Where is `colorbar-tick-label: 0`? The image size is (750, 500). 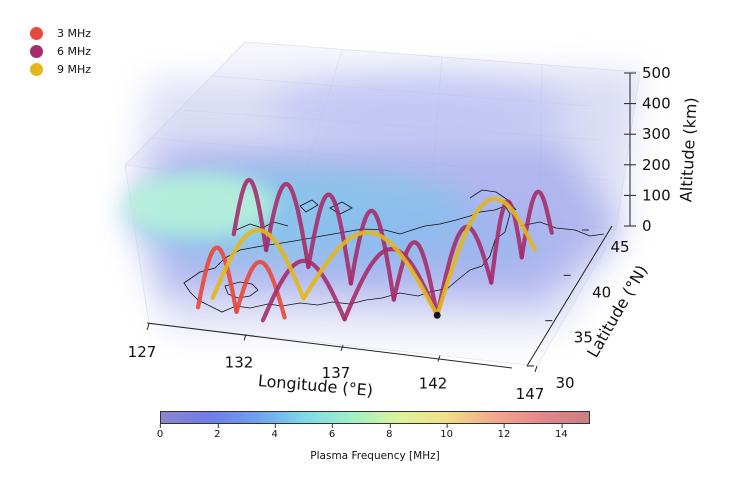
colorbar-tick-label: 0 is located at coordinates (160, 434).